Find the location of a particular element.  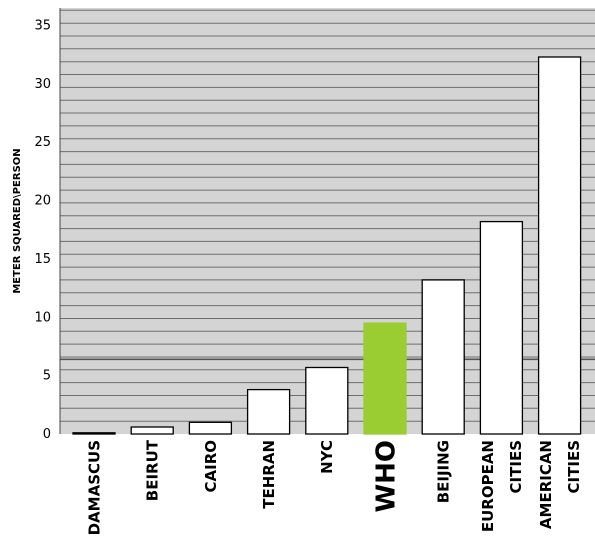

x-tick-label: CAIRO is located at coordinates (211, 466).